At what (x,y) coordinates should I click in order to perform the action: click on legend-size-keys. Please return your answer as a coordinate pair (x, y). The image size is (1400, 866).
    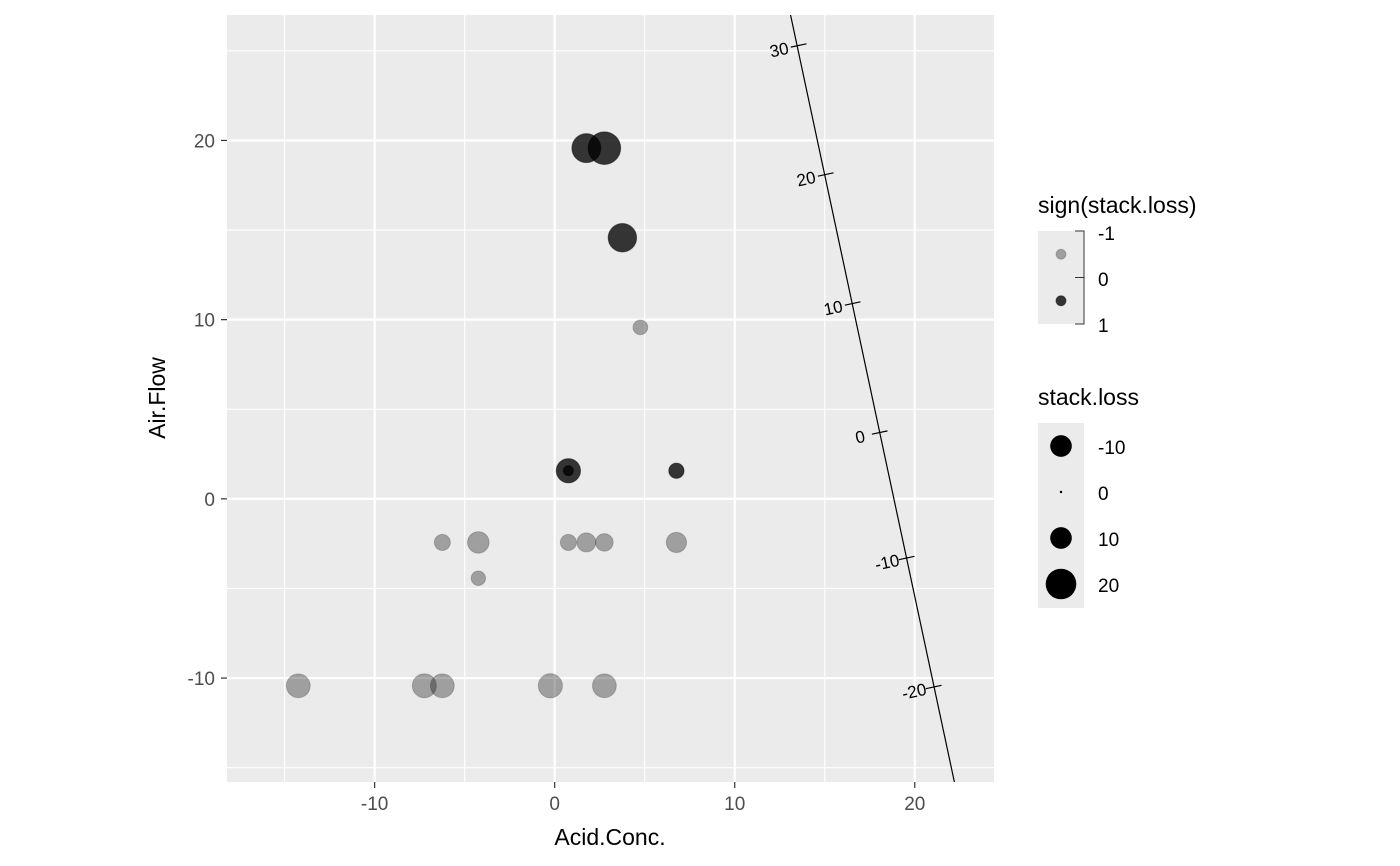
    Looking at the image, I should click on (1061, 517).